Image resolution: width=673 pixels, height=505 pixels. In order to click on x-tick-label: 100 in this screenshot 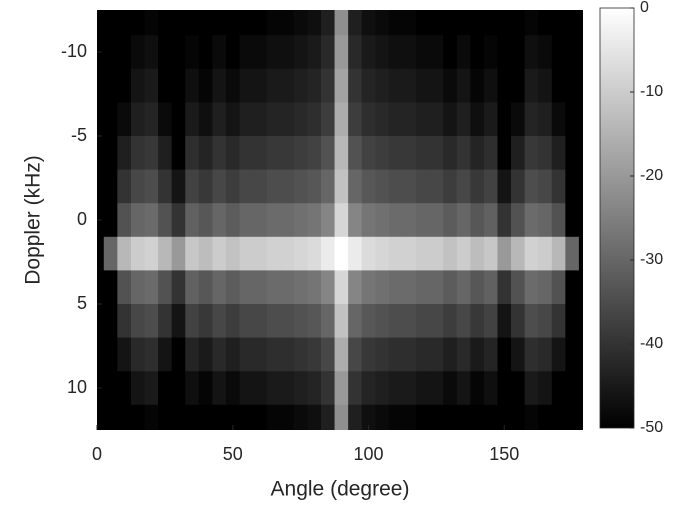, I will do `click(368, 454)`.